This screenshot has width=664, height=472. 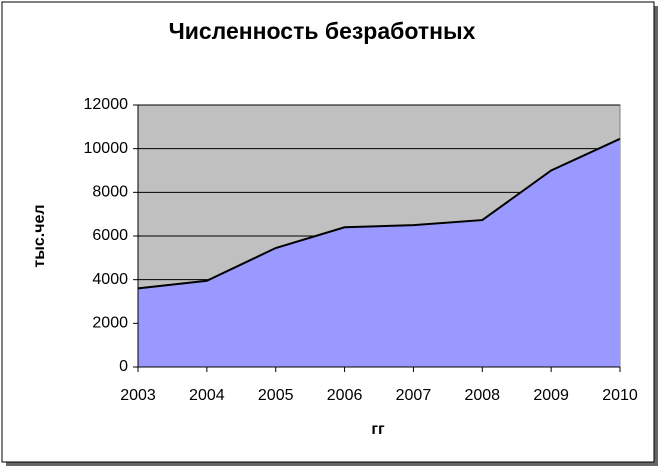 What do you see at coordinates (551, 395) in the screenshot?
I see `x-tick-label: 2009` at bounding box center [551, 395].